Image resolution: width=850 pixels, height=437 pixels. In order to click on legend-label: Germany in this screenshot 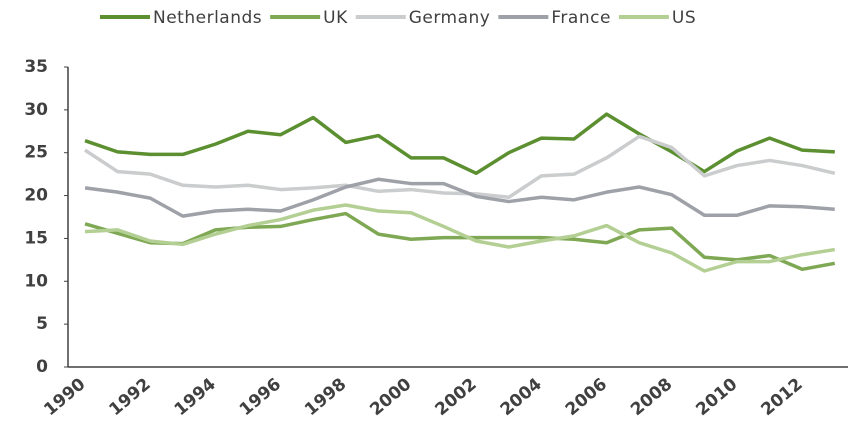, I will do `click(450, 18)`.